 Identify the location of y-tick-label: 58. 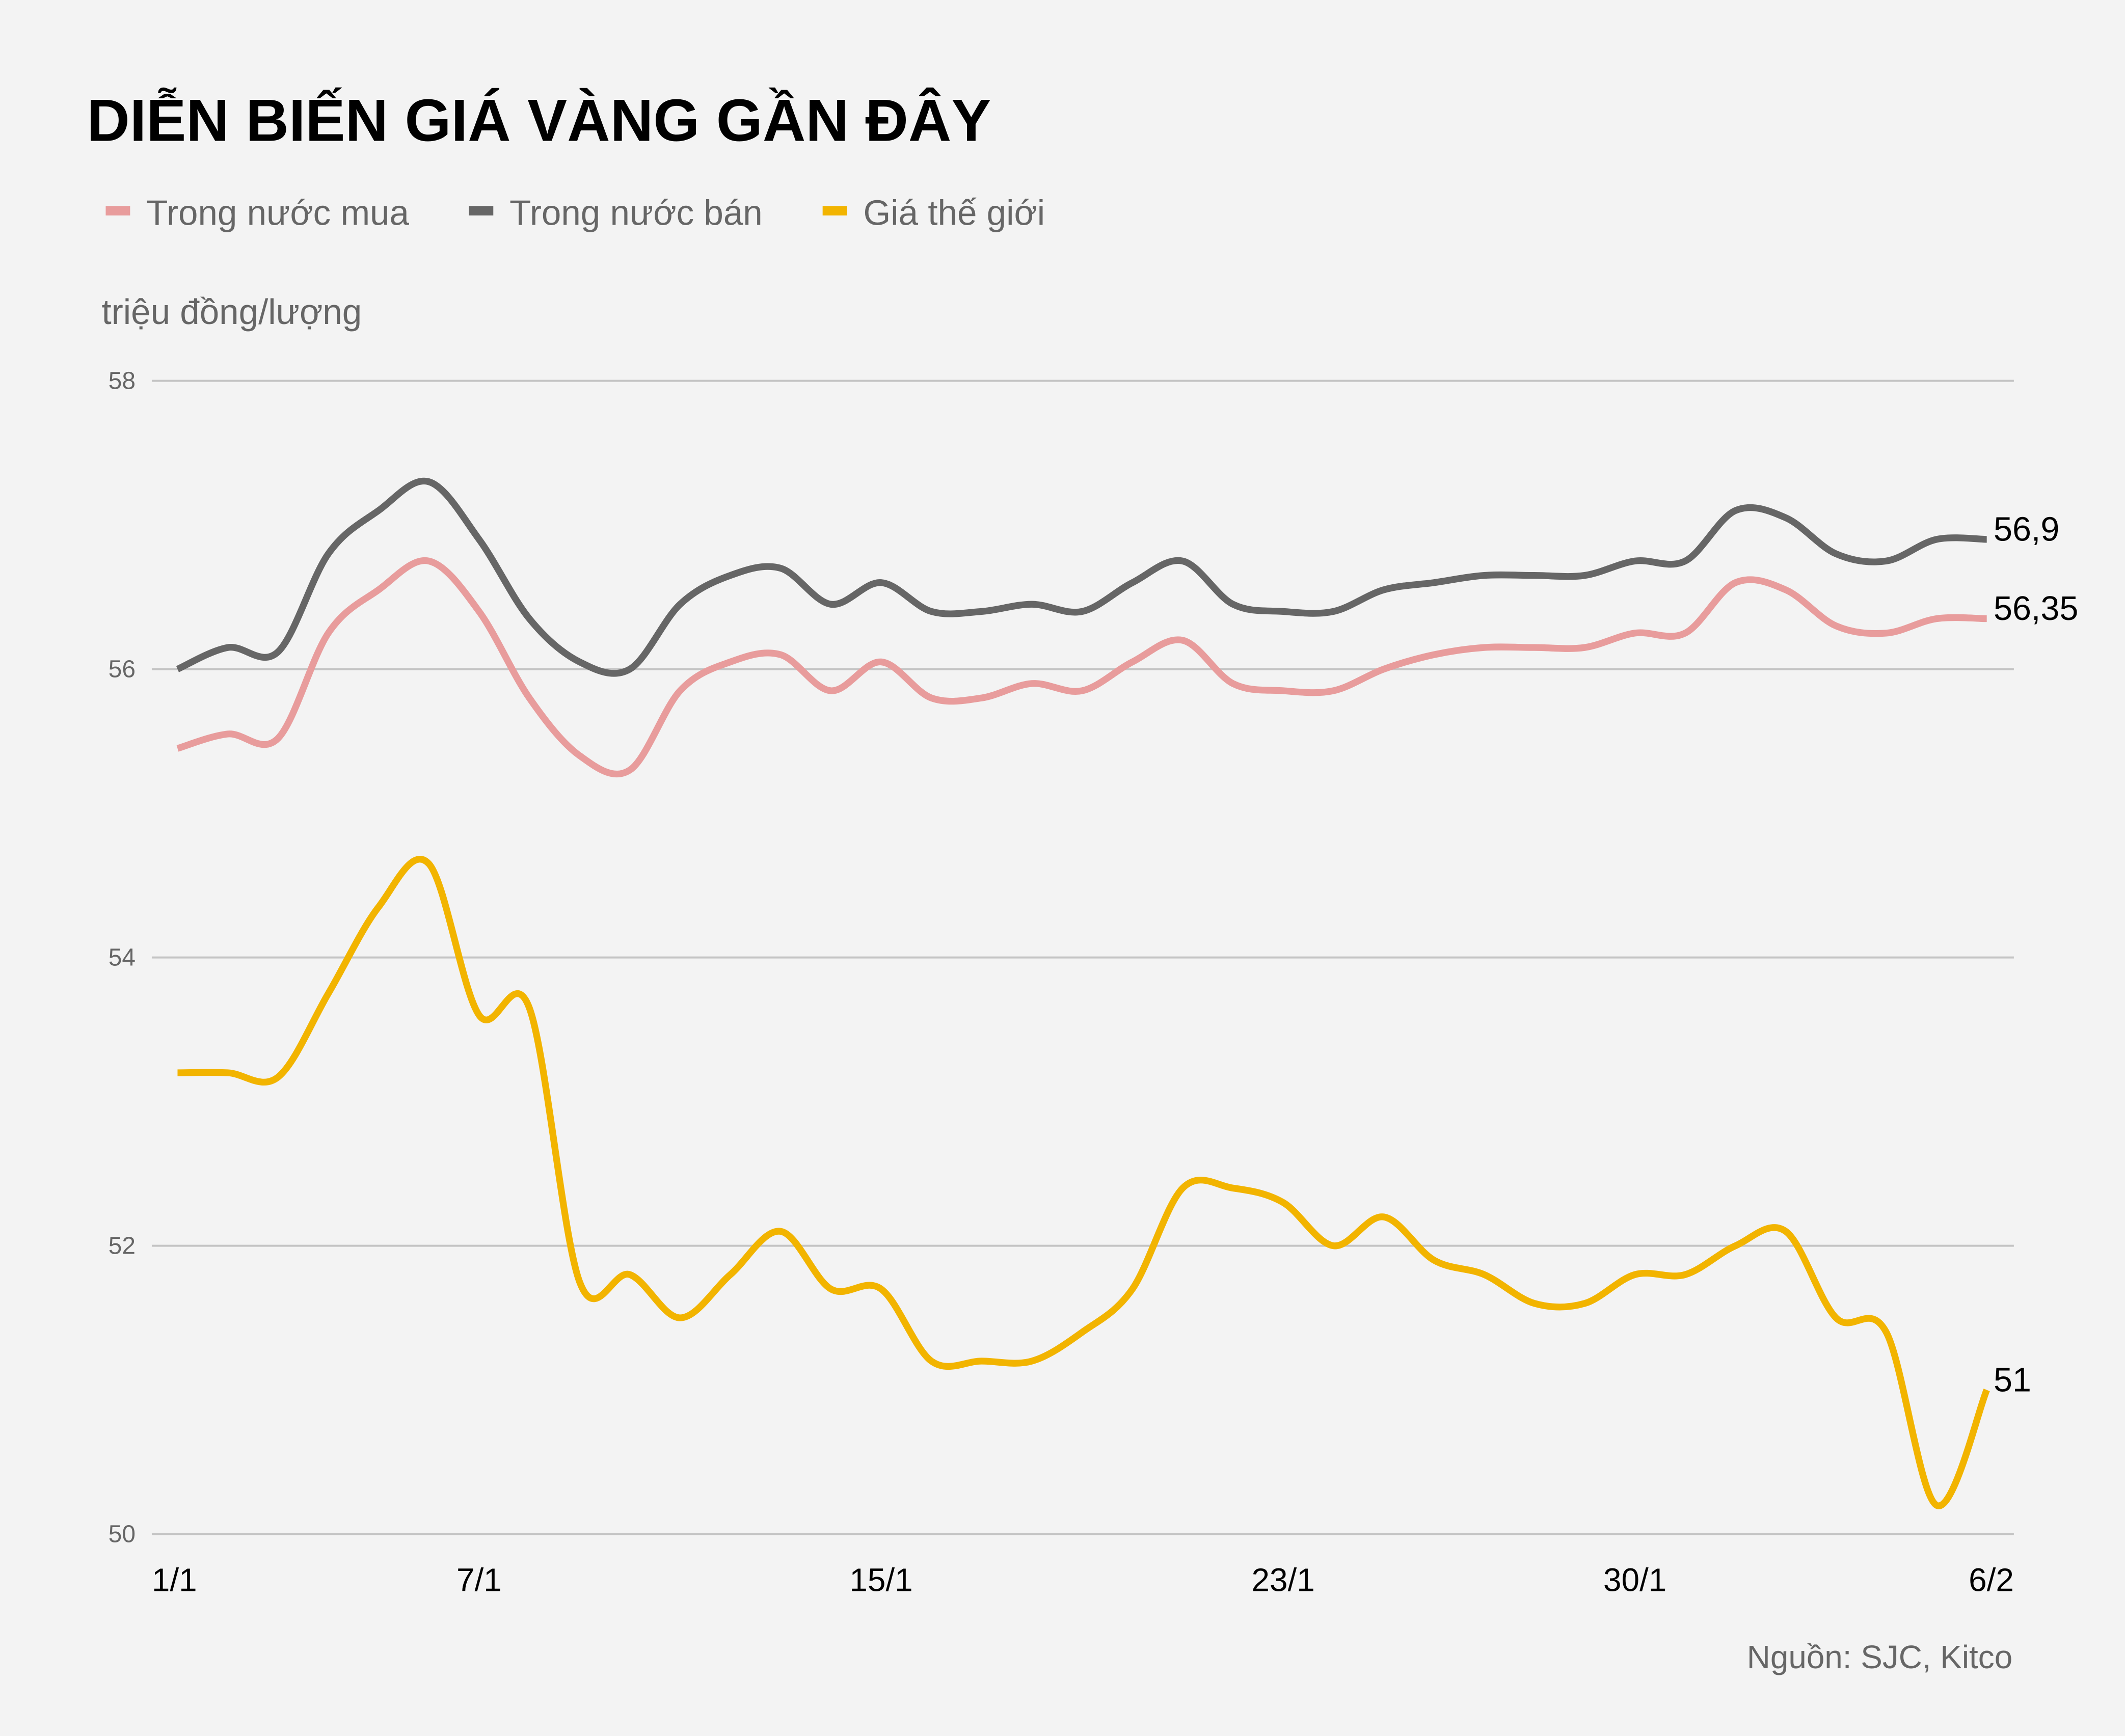
(122, 381).